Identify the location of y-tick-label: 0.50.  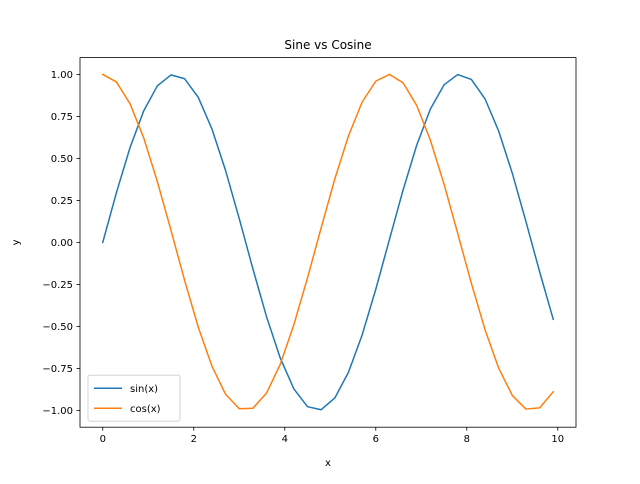
(62, 159).